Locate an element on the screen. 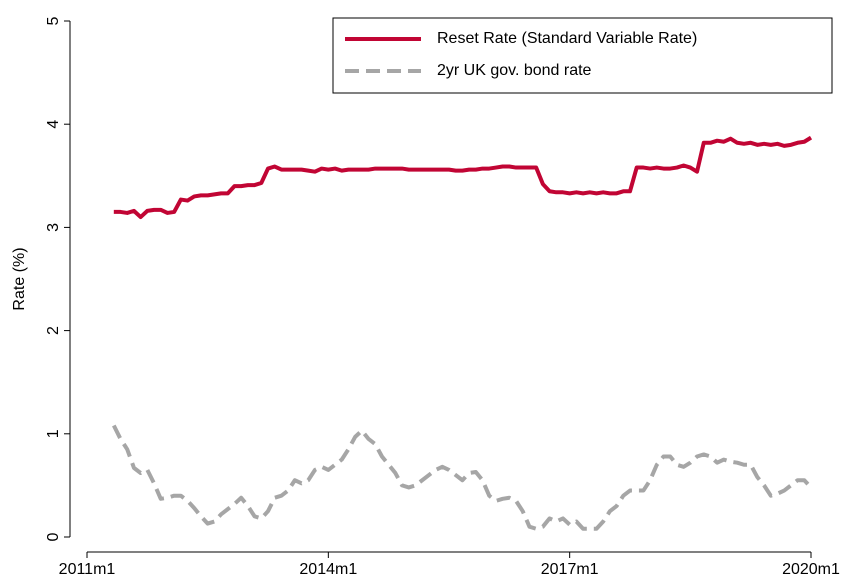 The width and height of the screenshot is (851, 580). y-tick-label: 4 is located at coordinates (53, 124).